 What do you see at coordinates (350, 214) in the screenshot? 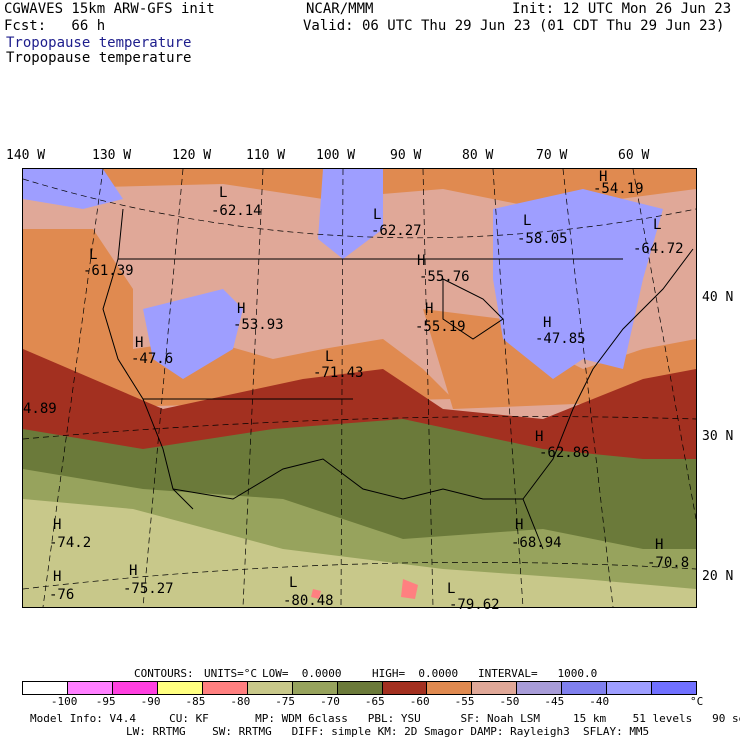
I see `blue-north` at bounding box center [350, 214].